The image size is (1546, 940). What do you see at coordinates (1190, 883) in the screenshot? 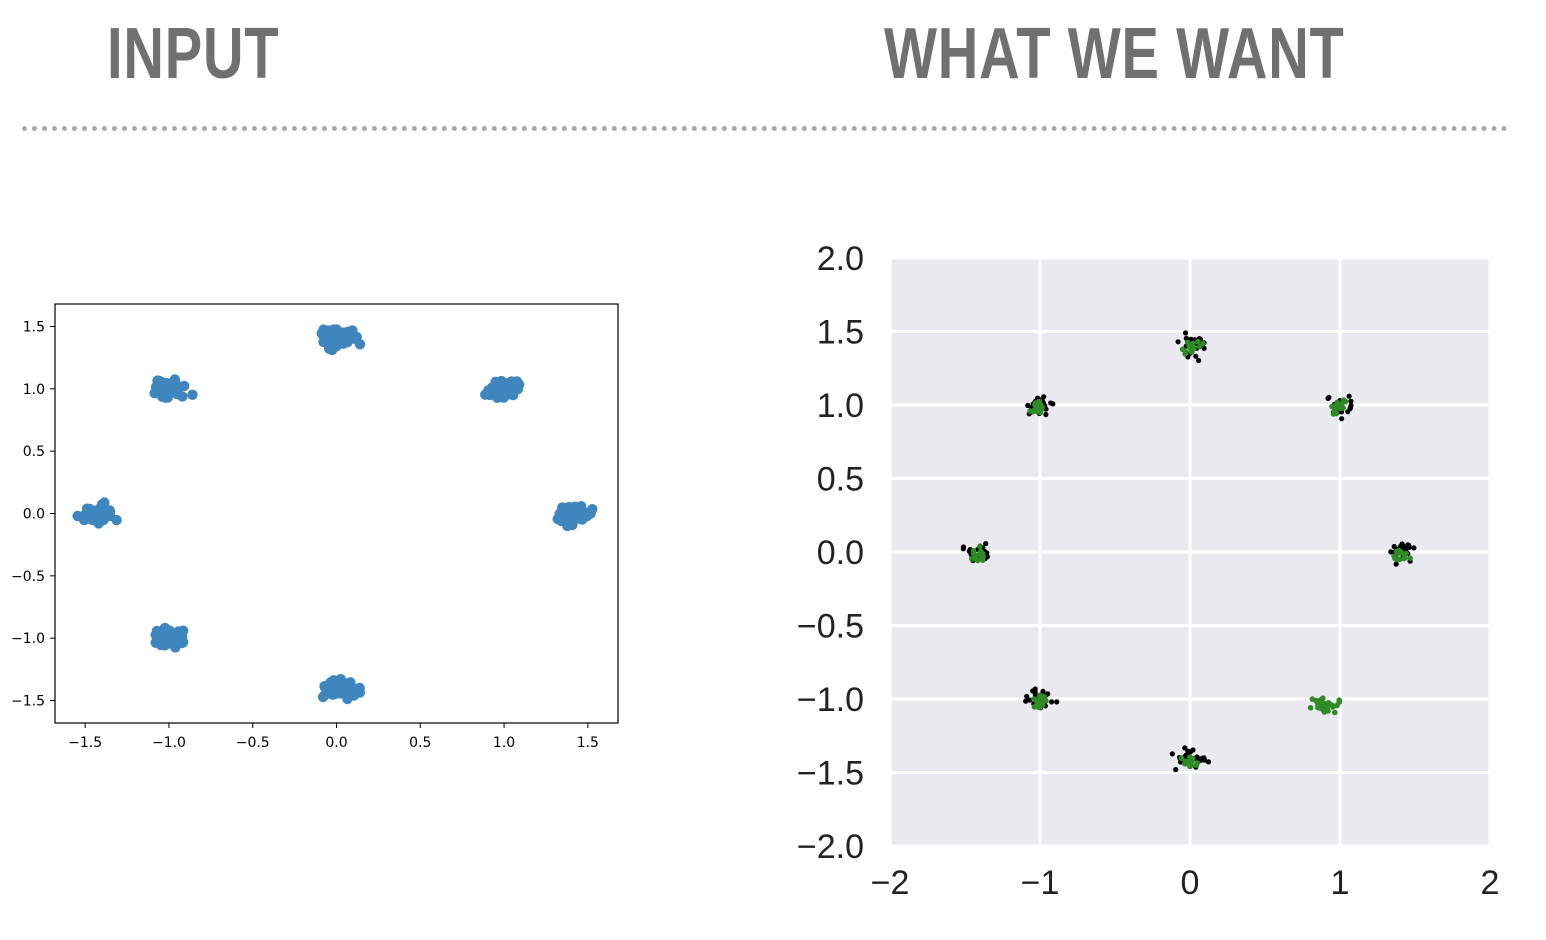
I see `x-tick-label: 0` at bounding box center [1190, 883].